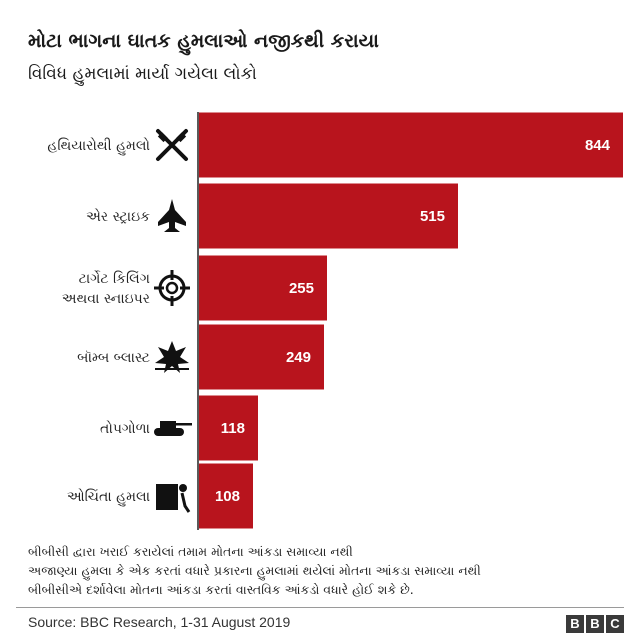 This screenshot has height=642, width=640. What do you see at coordinates (106, 299) in the screenshot?
I see `category-label: અથવા સ્નાઇપર` at bounding box center [106, 299].